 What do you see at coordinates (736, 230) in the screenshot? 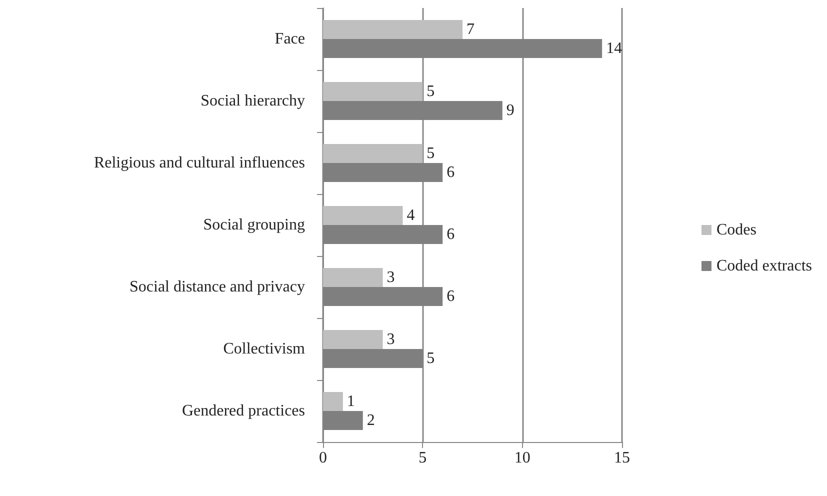
I see `legend-label: Codes` at bounding box center [736, 230].